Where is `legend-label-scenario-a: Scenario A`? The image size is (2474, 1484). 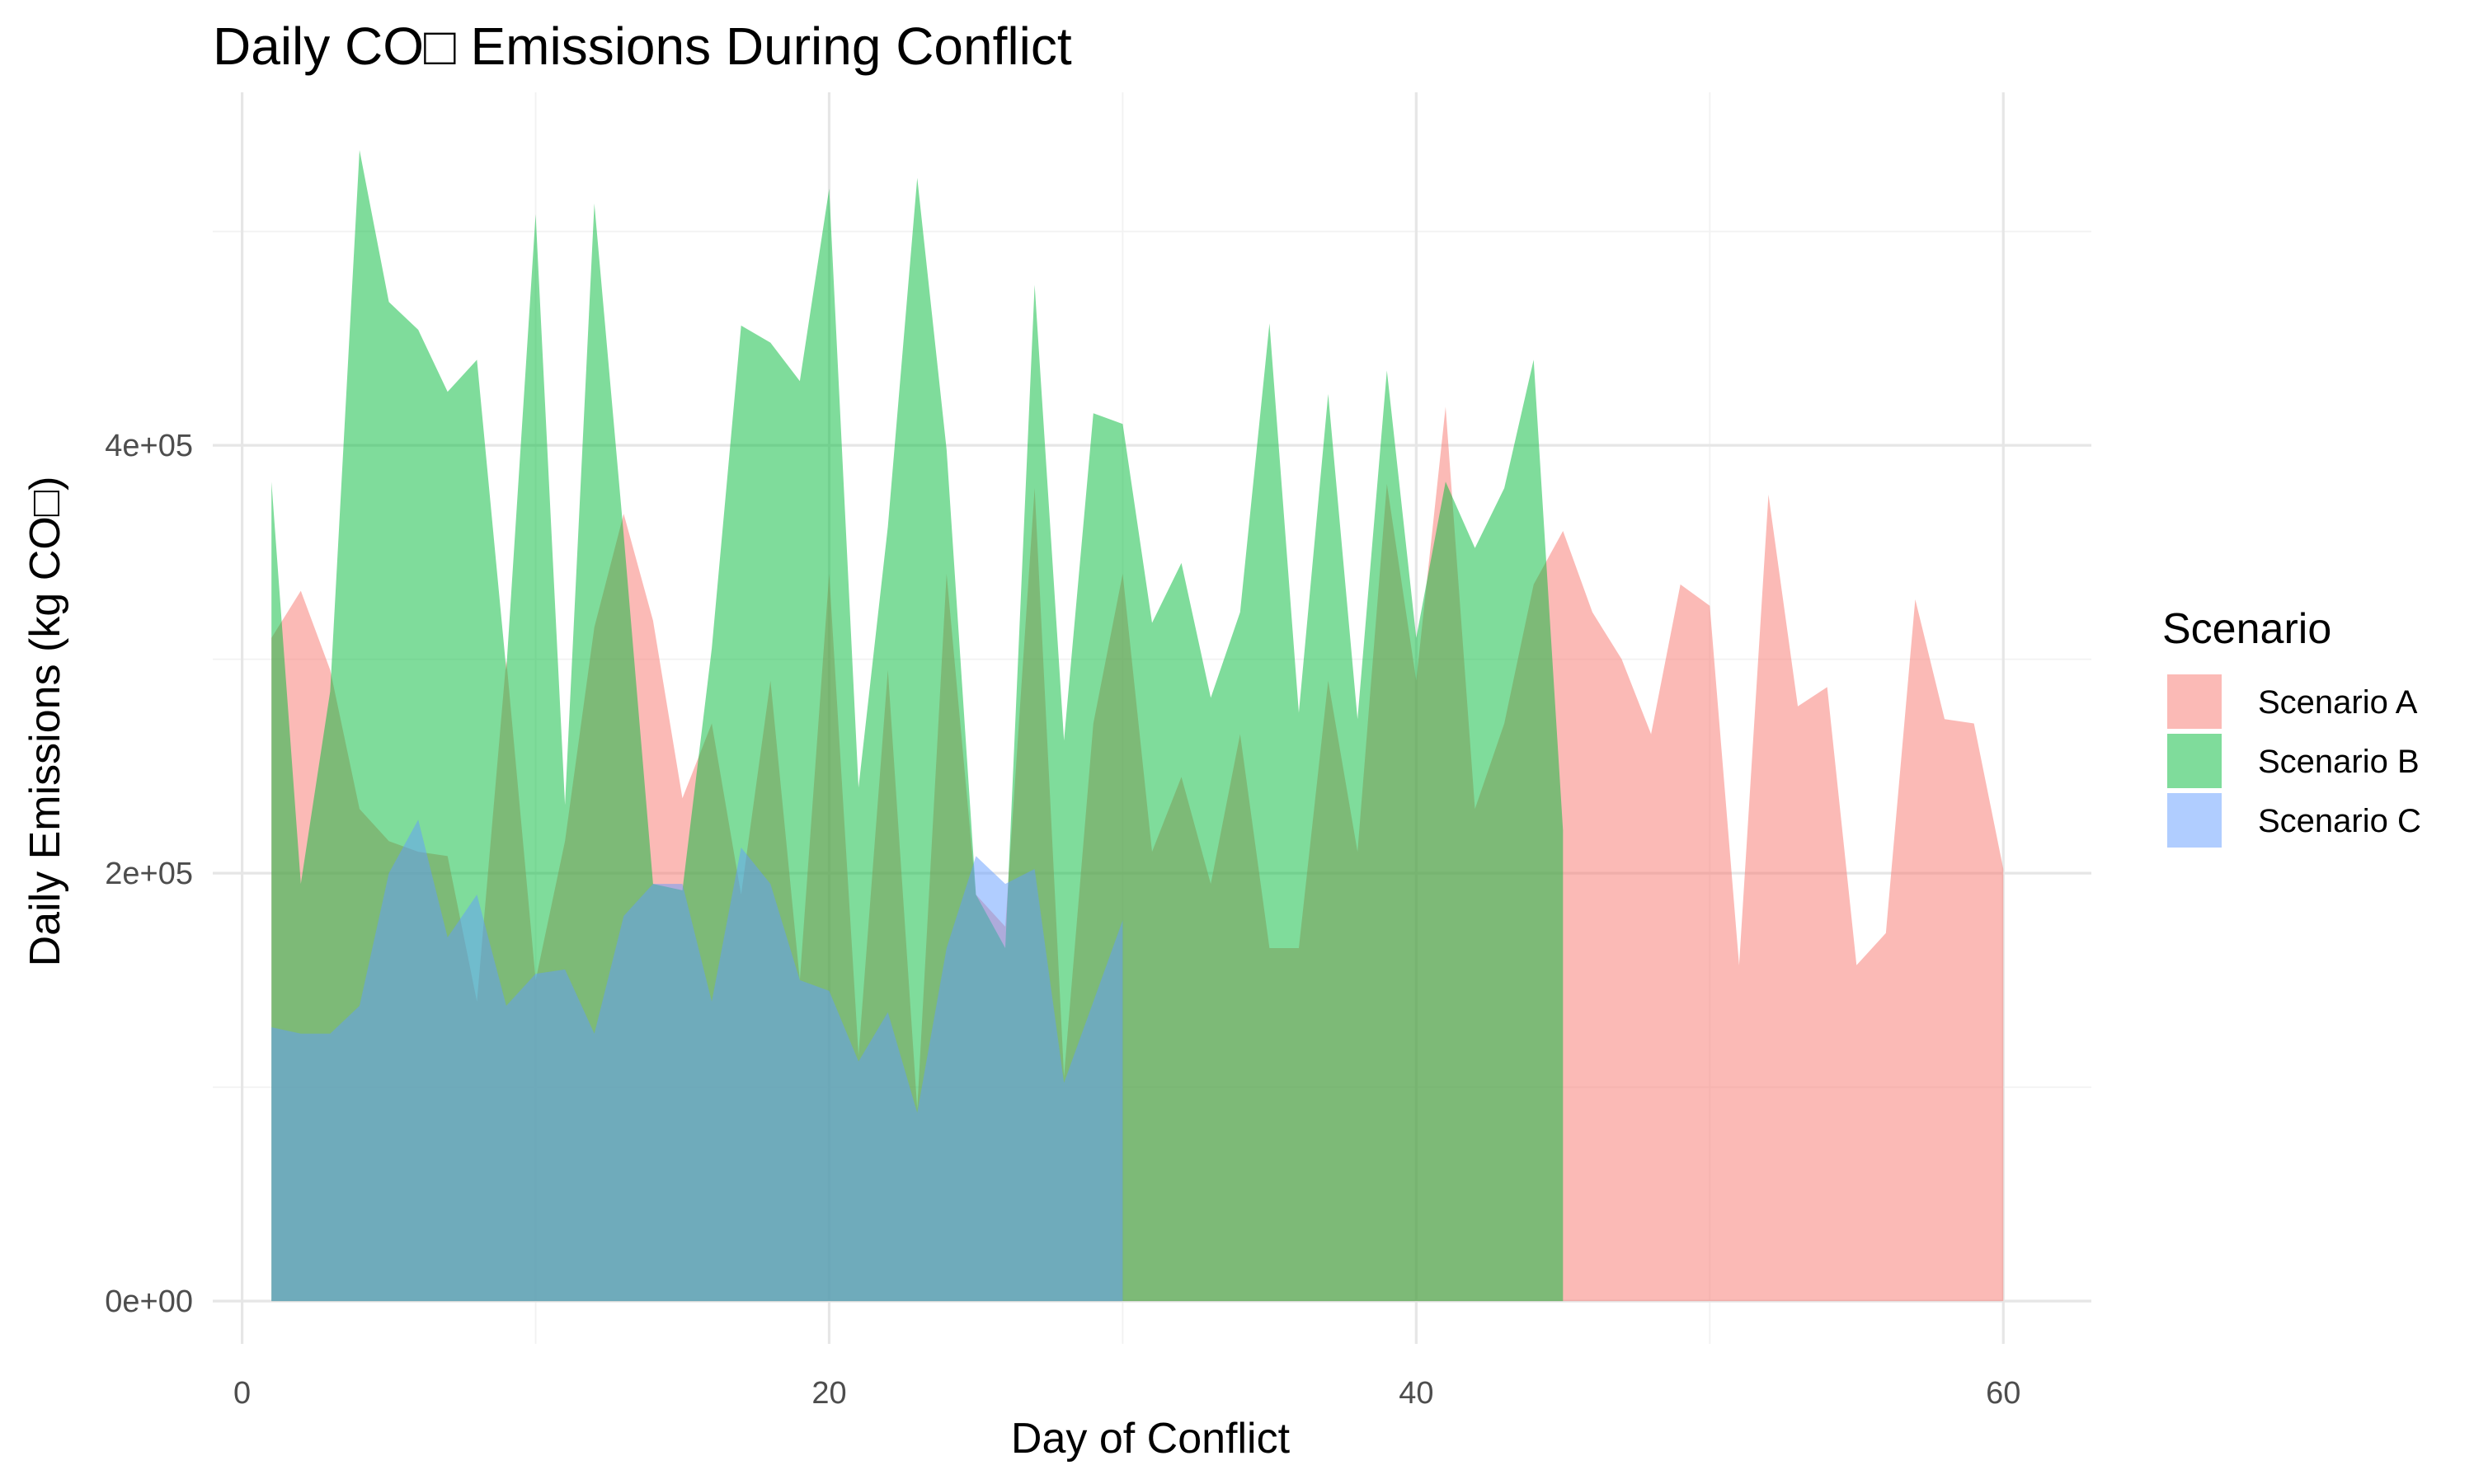 legend-label-scenario-a: Scenario A is located at coordinates (2338, 702).